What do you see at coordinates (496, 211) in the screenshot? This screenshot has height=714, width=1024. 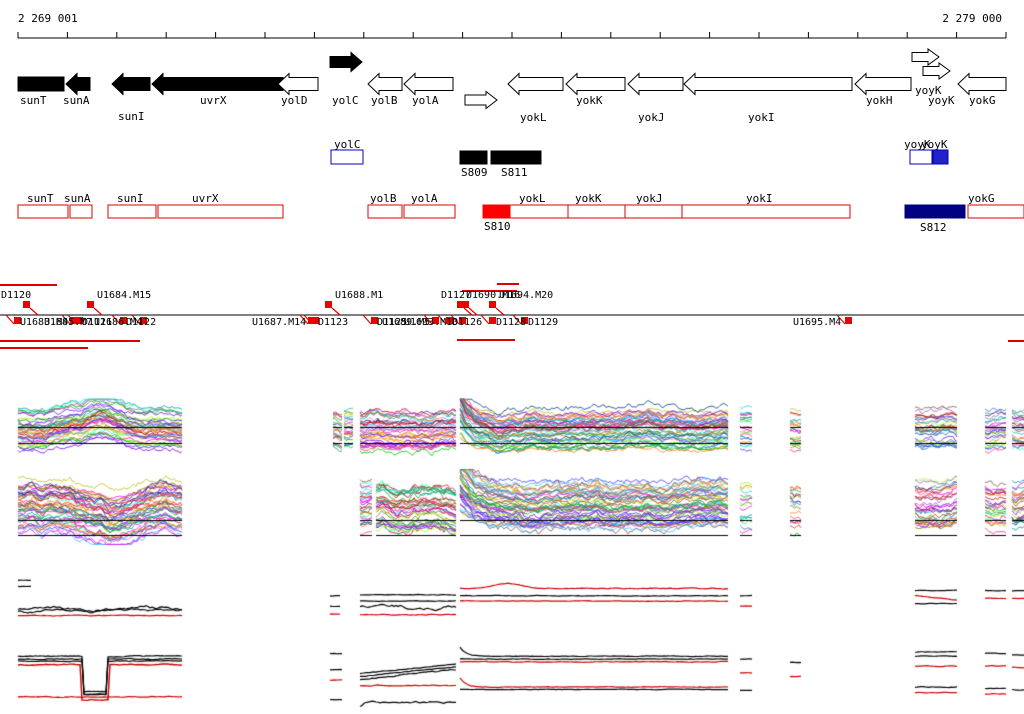 I see `segment-box-S810` at bounding box center [496, 211].